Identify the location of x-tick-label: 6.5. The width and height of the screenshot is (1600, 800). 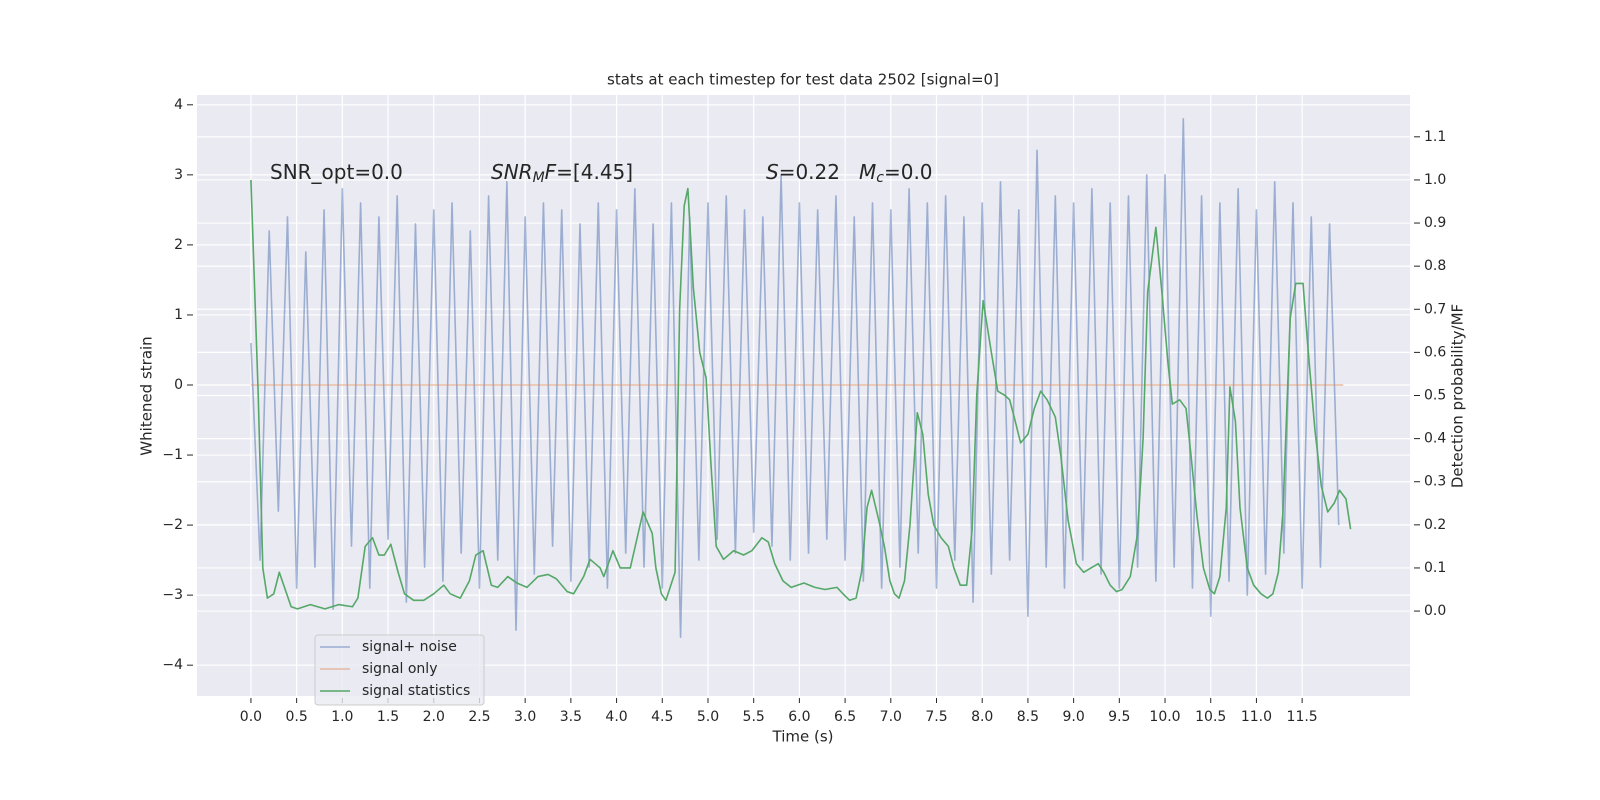
(845, 717).